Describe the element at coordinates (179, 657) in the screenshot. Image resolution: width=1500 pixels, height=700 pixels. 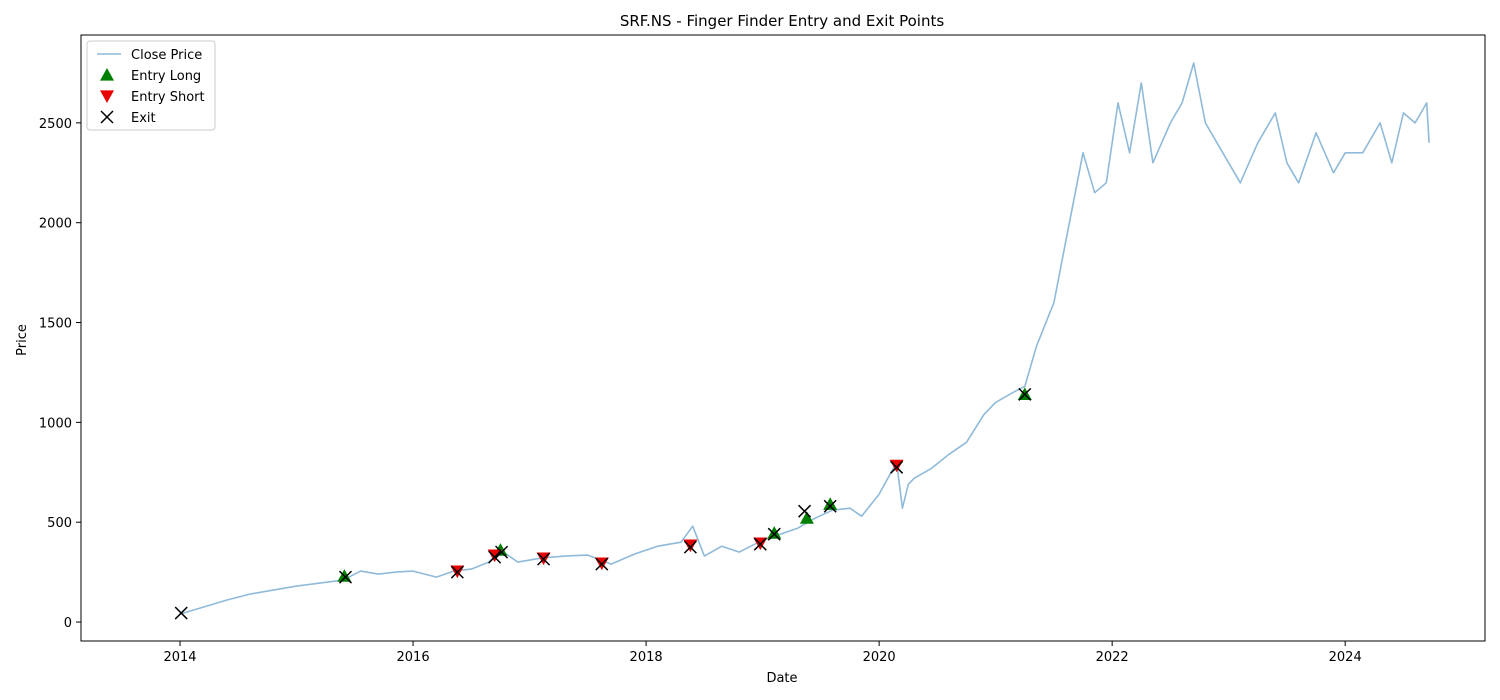
I see `x-tick-label: 2014` at that location.